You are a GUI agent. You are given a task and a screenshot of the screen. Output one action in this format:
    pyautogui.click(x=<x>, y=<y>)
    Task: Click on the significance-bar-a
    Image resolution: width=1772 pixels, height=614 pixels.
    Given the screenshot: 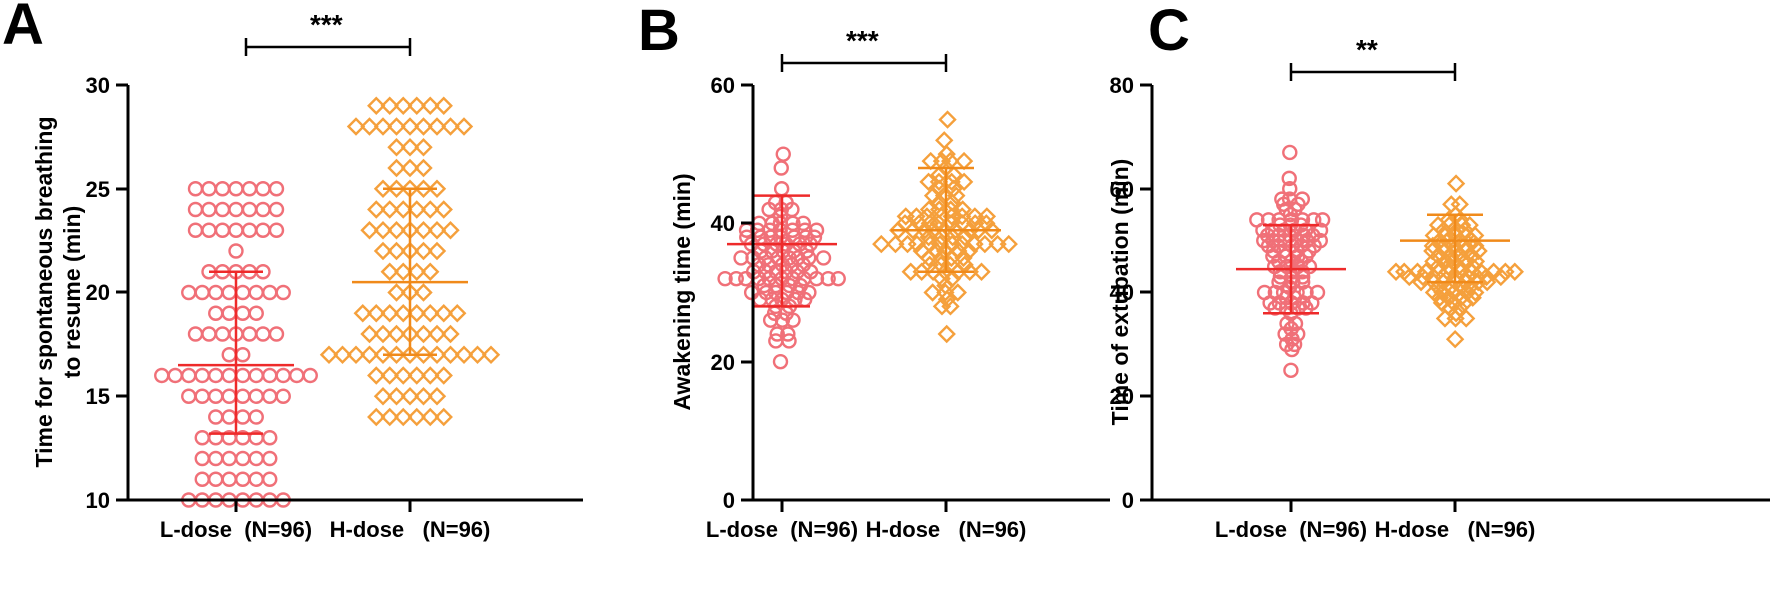 What is the action you would take?
    pyautogui.click(x=328, y=47)
    